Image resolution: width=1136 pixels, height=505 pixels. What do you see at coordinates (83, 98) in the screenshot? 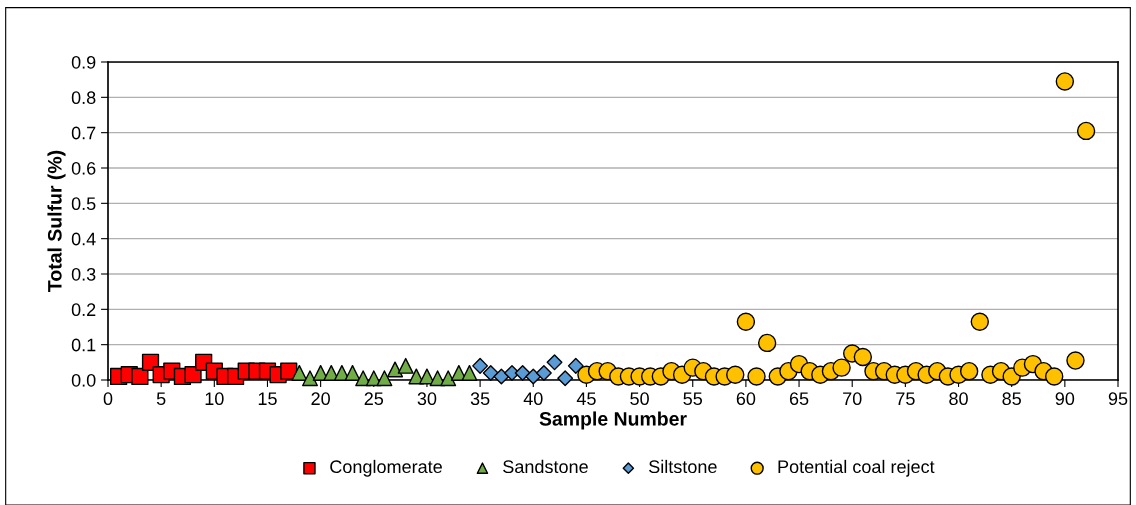
I see `y-tick-label: 0.8` at bounding box center [83, 98].